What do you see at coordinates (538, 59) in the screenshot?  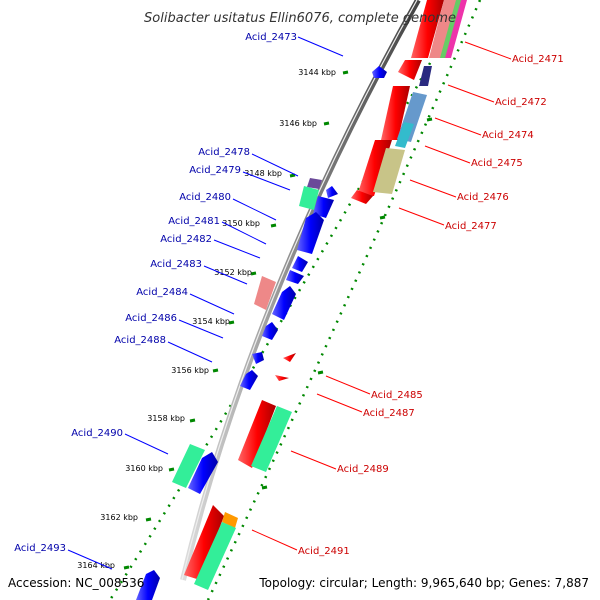 I see `gene-label-Acid_2471: Acid_2471` at bounding box center [538, 59].